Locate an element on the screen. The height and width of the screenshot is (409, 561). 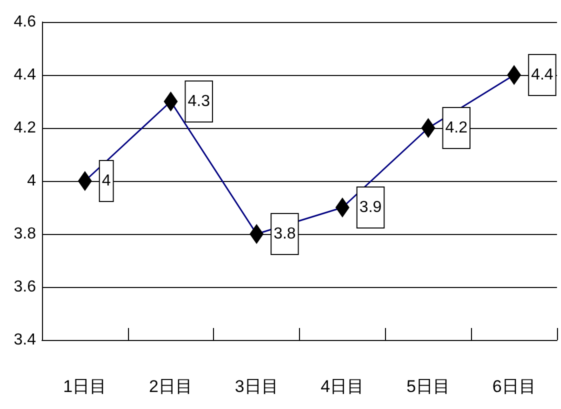
x-tick-label: 1日目 is located at coordinates (85, 386).